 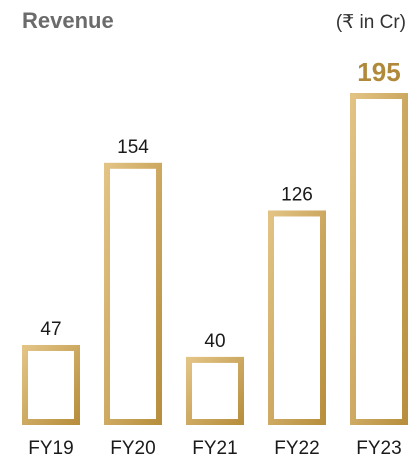 What do you see at coordinates (133, 147) in the screenshot?
I see `value-label-fy20: 154` at bounding box center [133, 147].